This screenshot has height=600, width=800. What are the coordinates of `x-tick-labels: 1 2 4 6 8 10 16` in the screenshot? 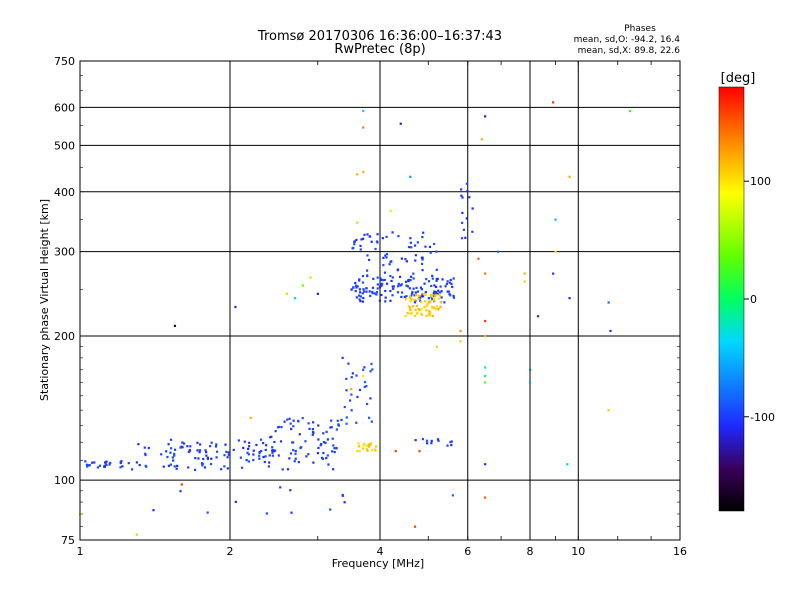 It's located at (382, 551).